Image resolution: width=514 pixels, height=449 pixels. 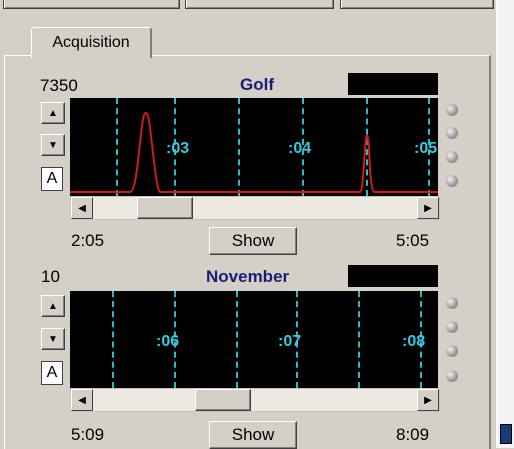 What do you see at coordinates (254, 152) in the screenshot?
I see `signal-trace` at bounding box center [254, 152].